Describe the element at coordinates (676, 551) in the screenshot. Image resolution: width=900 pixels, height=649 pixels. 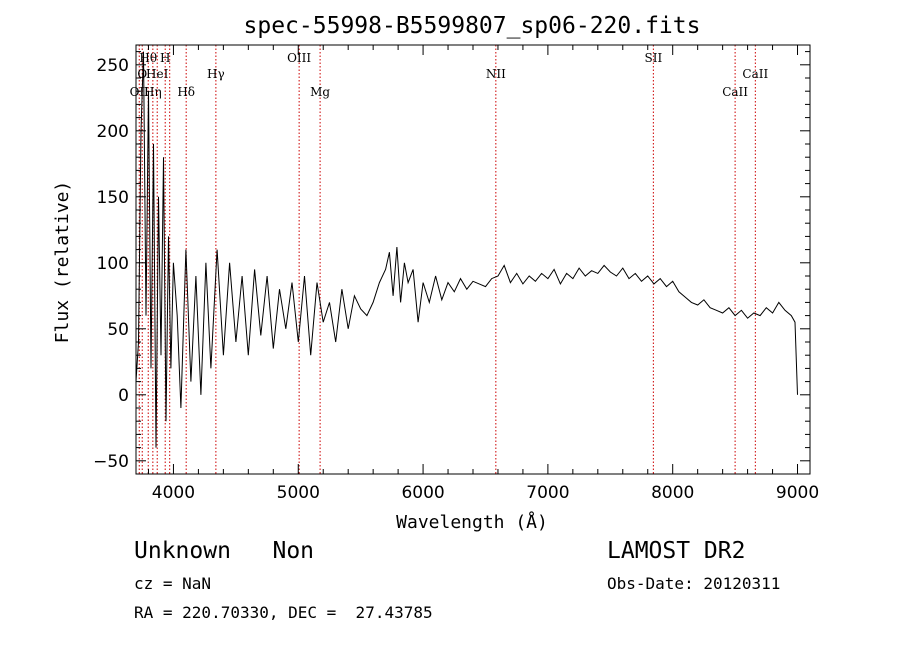
I see `survey-name: LAMOST DR2` at that location.